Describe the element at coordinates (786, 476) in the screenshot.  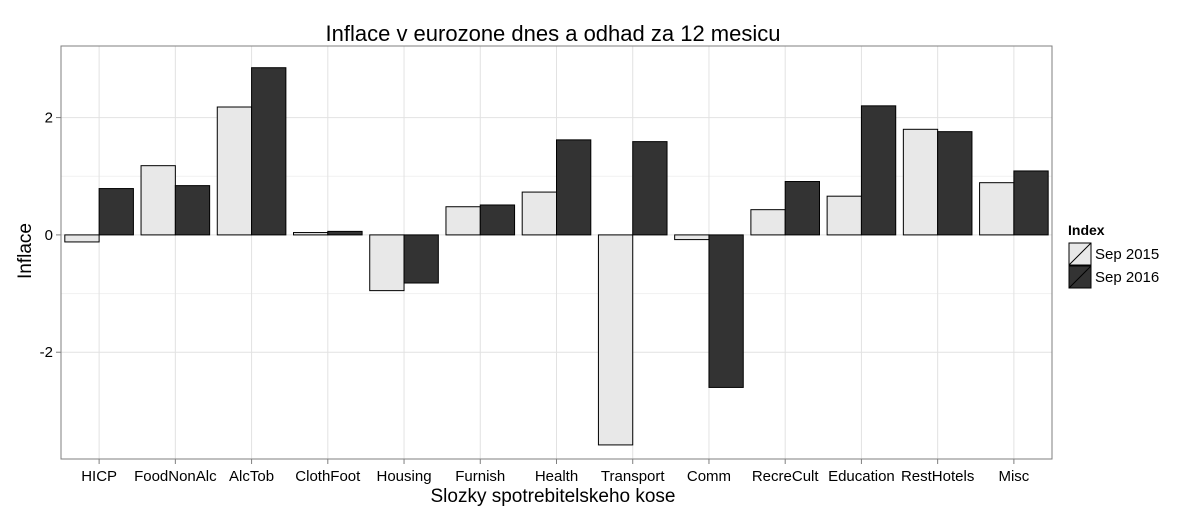
I see `x-tick-label: RecreCult` at that location.